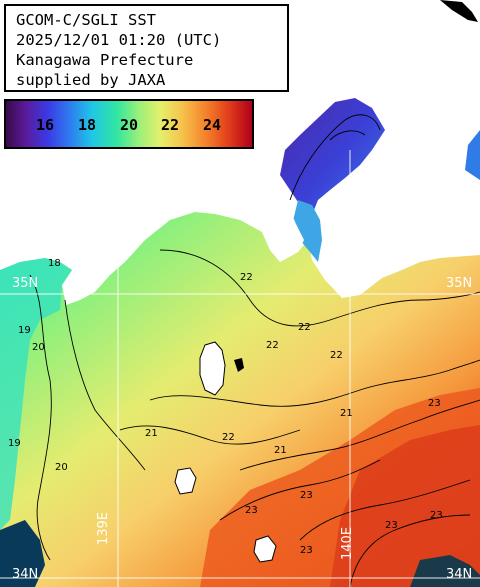  What do you see at coordinates (459, 283) in the screenshot?
I see `lat-label-35n-right: 35N` at bounding box center [459, 283].